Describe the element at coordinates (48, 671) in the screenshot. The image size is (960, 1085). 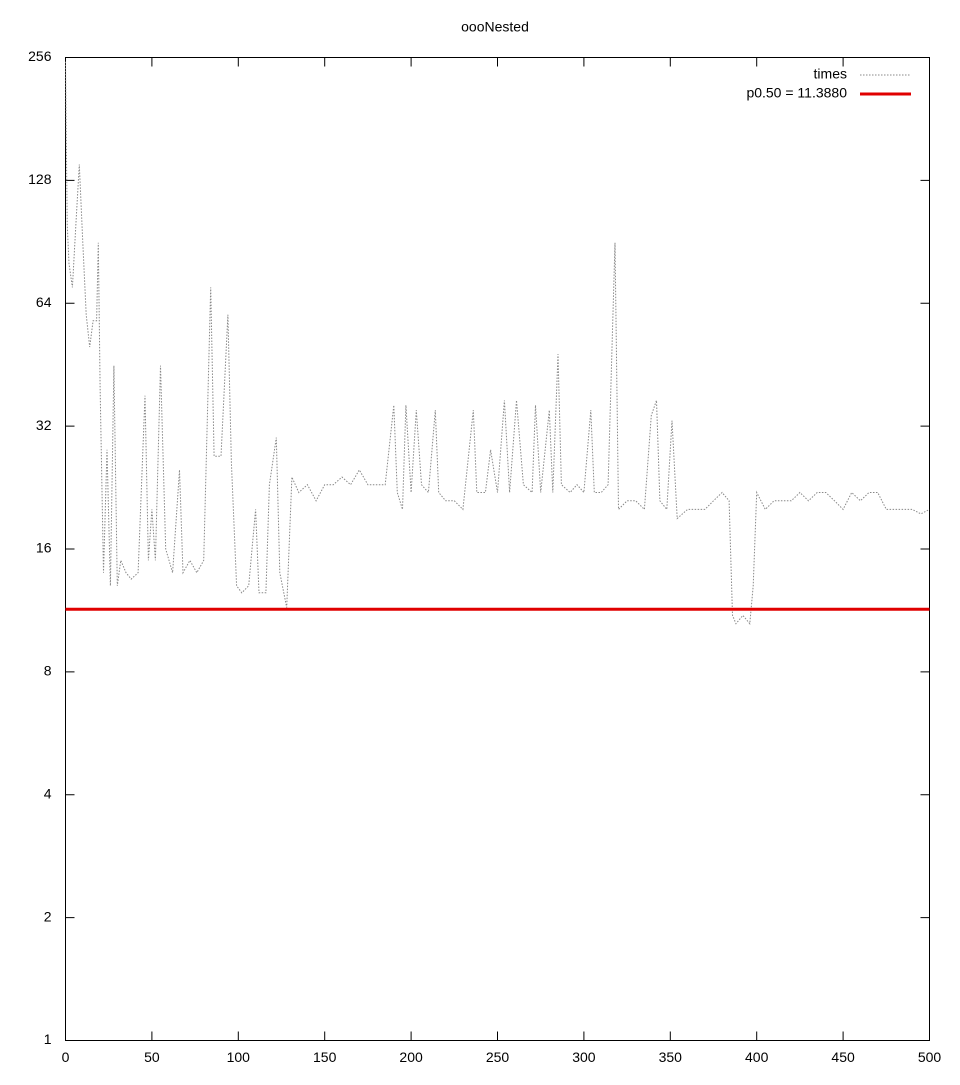
I see `y-tick-label: 8` at that location.